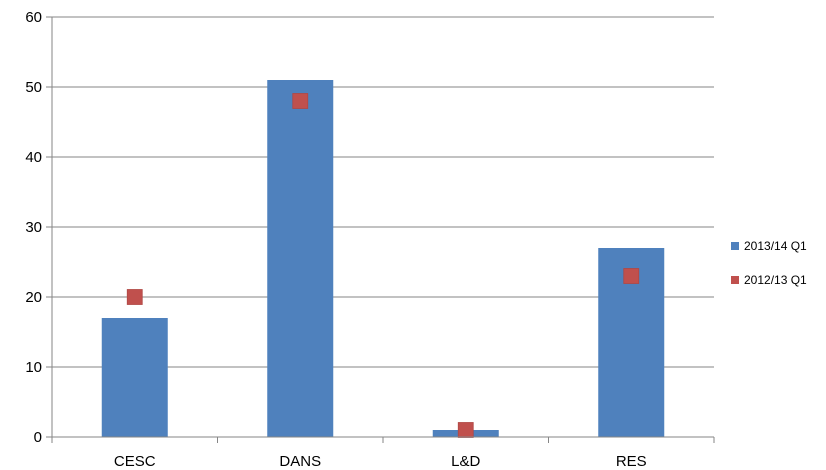  Describe the element at coordinates (380, 461) in the screenshot. I see `x-tick-labels: CESC DANS L&D RES` at that location.